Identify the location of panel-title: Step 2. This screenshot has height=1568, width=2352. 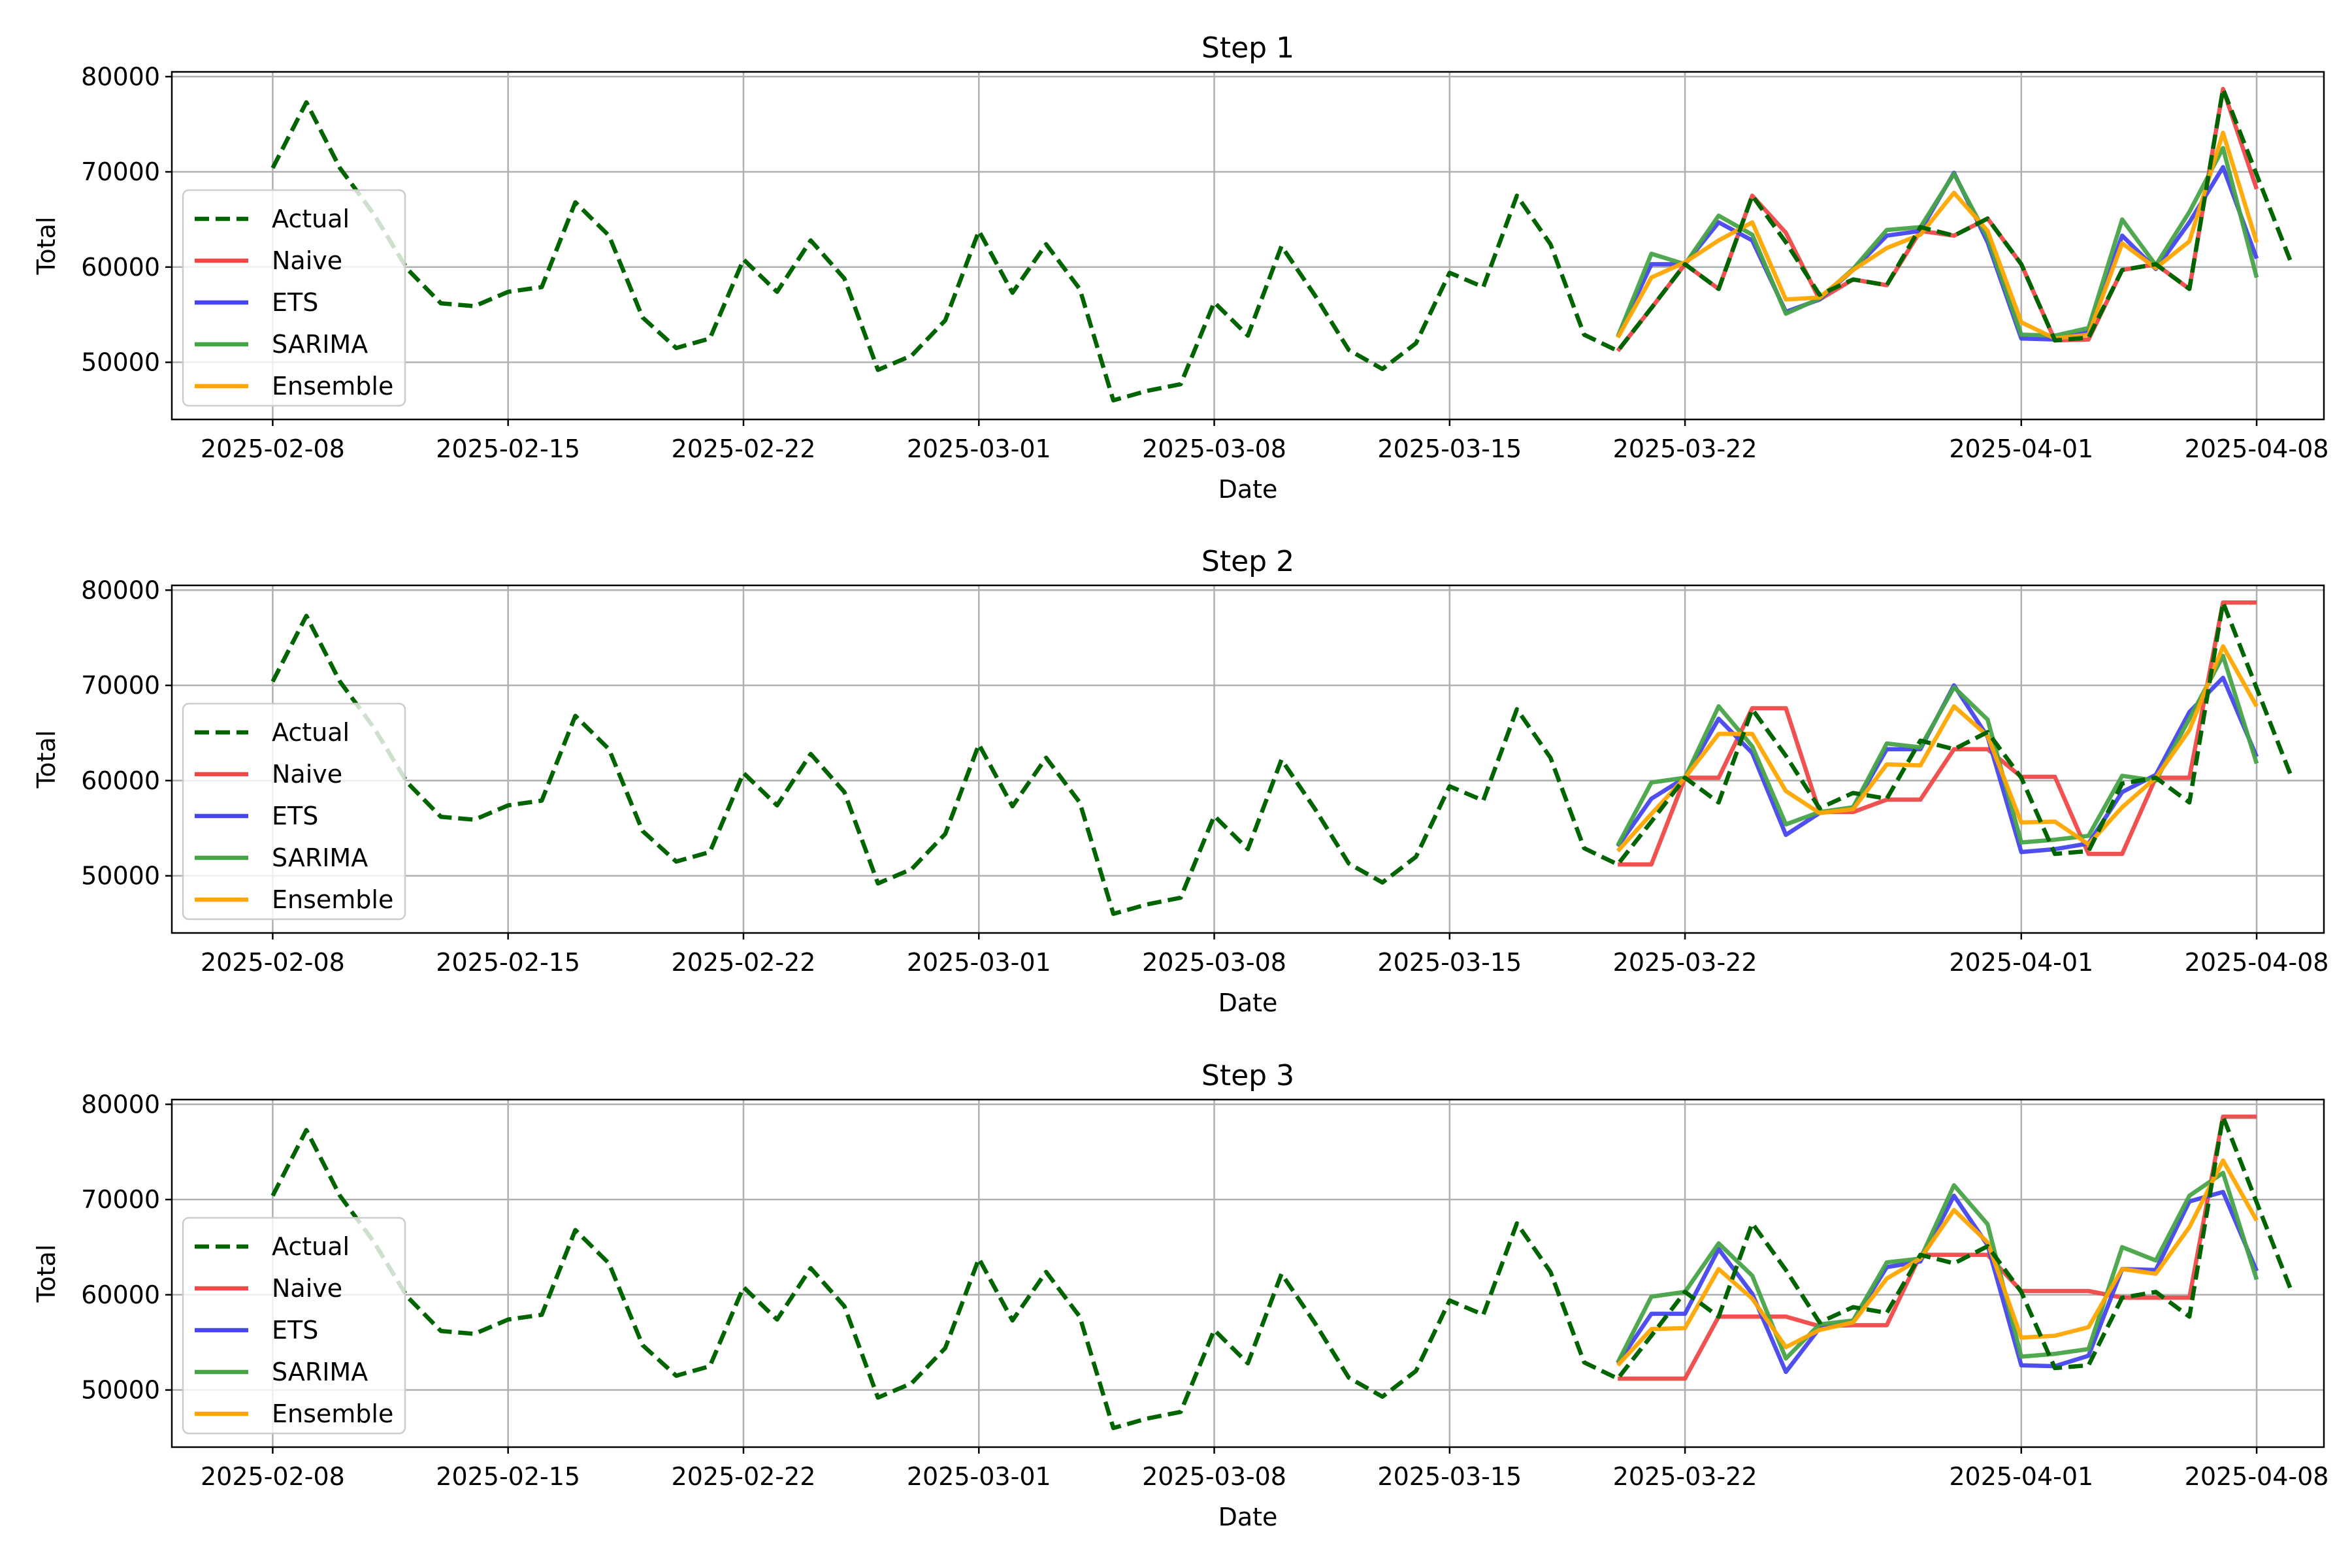
(1247, 561).